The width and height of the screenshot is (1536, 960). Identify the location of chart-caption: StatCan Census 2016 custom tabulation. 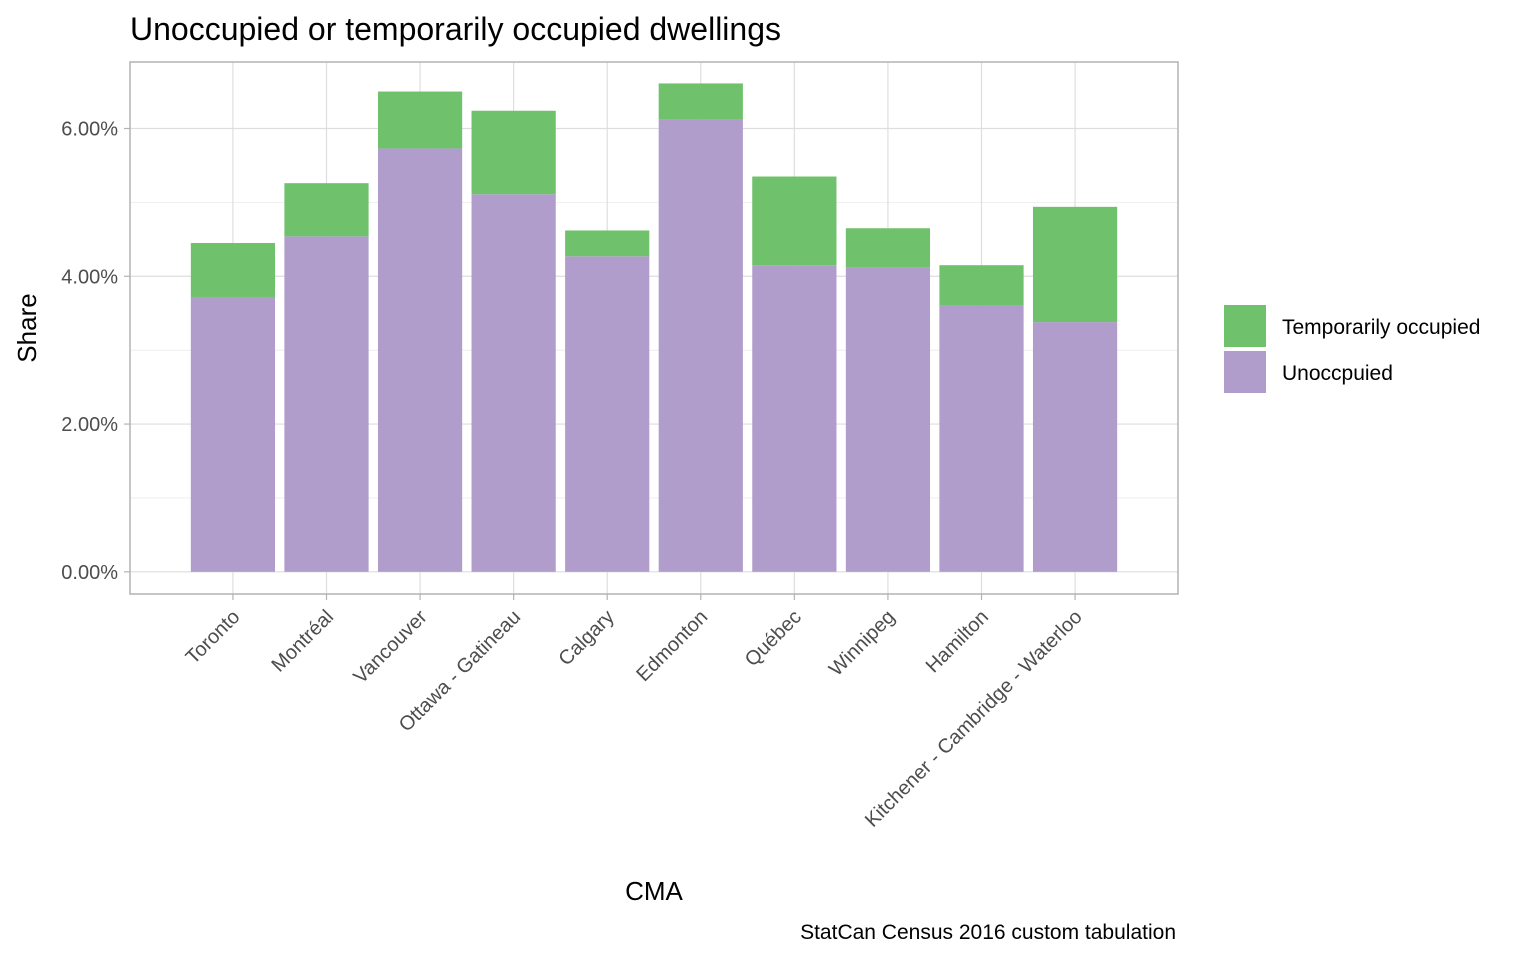
(988, 932).